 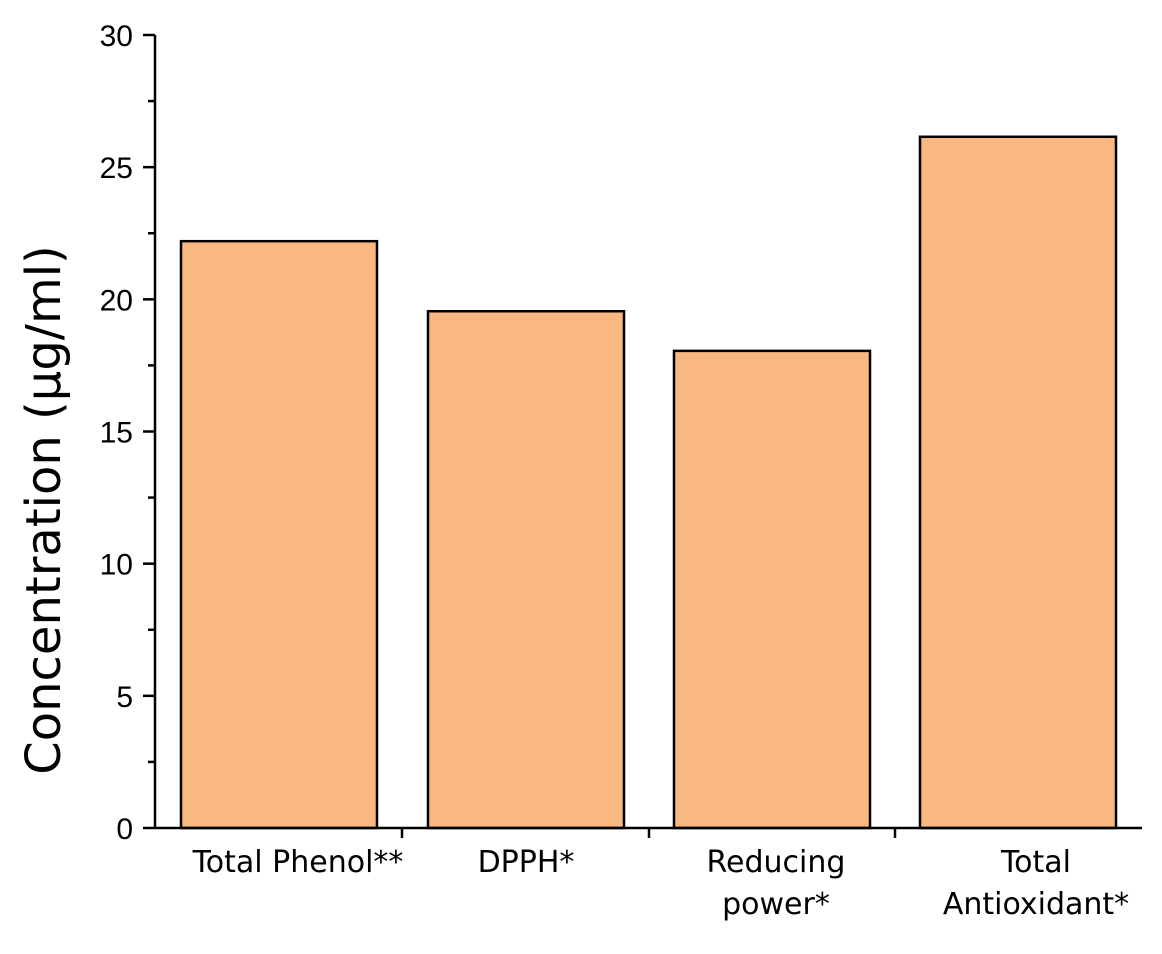 What do you see at coordinates (776, 862) in the screenshot?
I see `x-tick-label-line: Reducing` at bounding box center [776, 862].